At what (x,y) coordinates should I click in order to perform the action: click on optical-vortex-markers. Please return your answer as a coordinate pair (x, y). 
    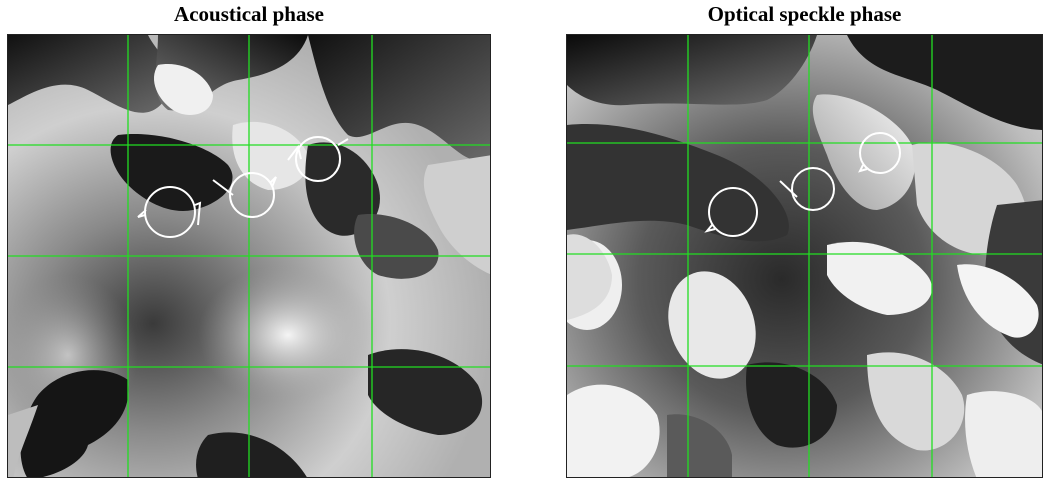
    Looking at the image, I should click on (802, 184).